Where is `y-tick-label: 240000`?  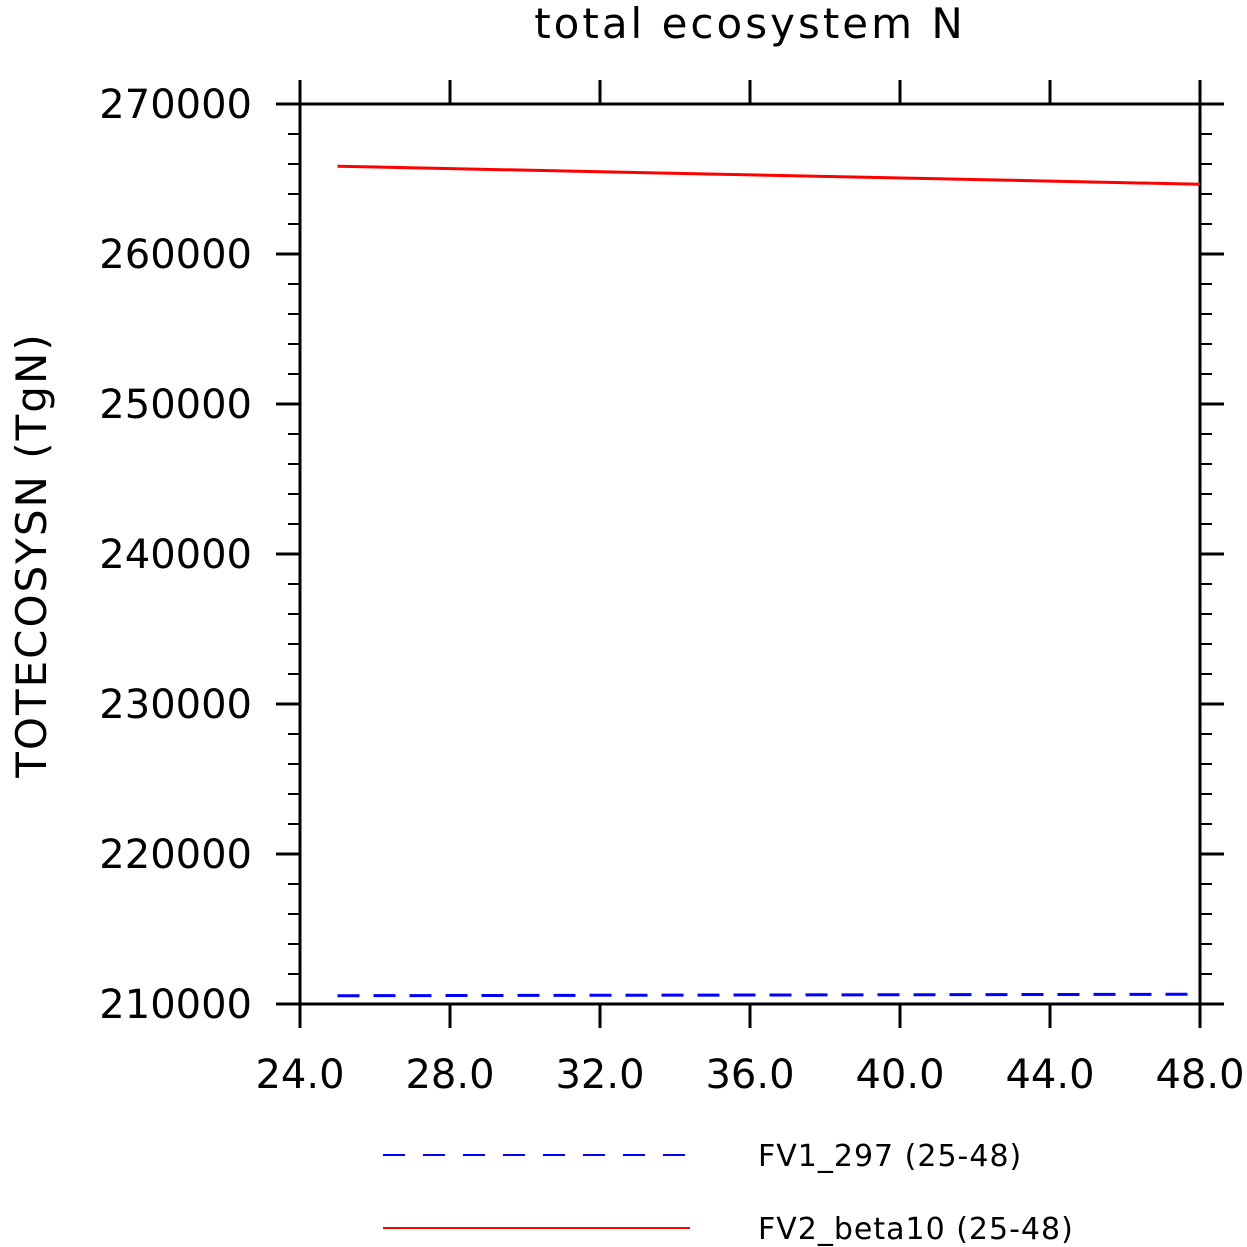 y-tick-label: 240000 is located at coordinates (175, 555).